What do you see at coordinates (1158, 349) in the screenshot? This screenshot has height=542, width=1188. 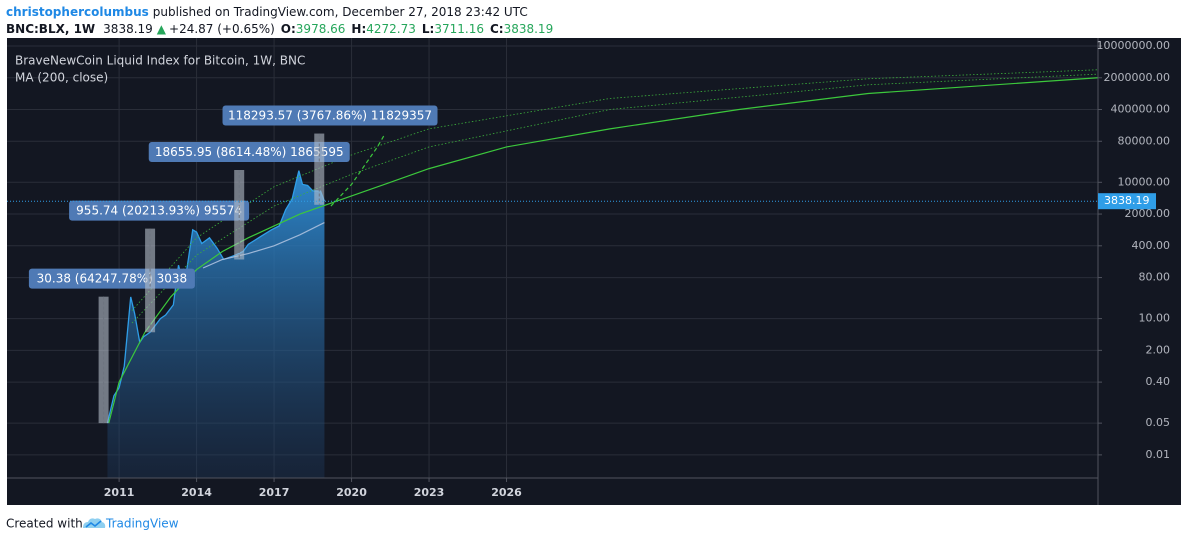 I see `y-tick-label: 2.00` at bounding box center [1158, 349].